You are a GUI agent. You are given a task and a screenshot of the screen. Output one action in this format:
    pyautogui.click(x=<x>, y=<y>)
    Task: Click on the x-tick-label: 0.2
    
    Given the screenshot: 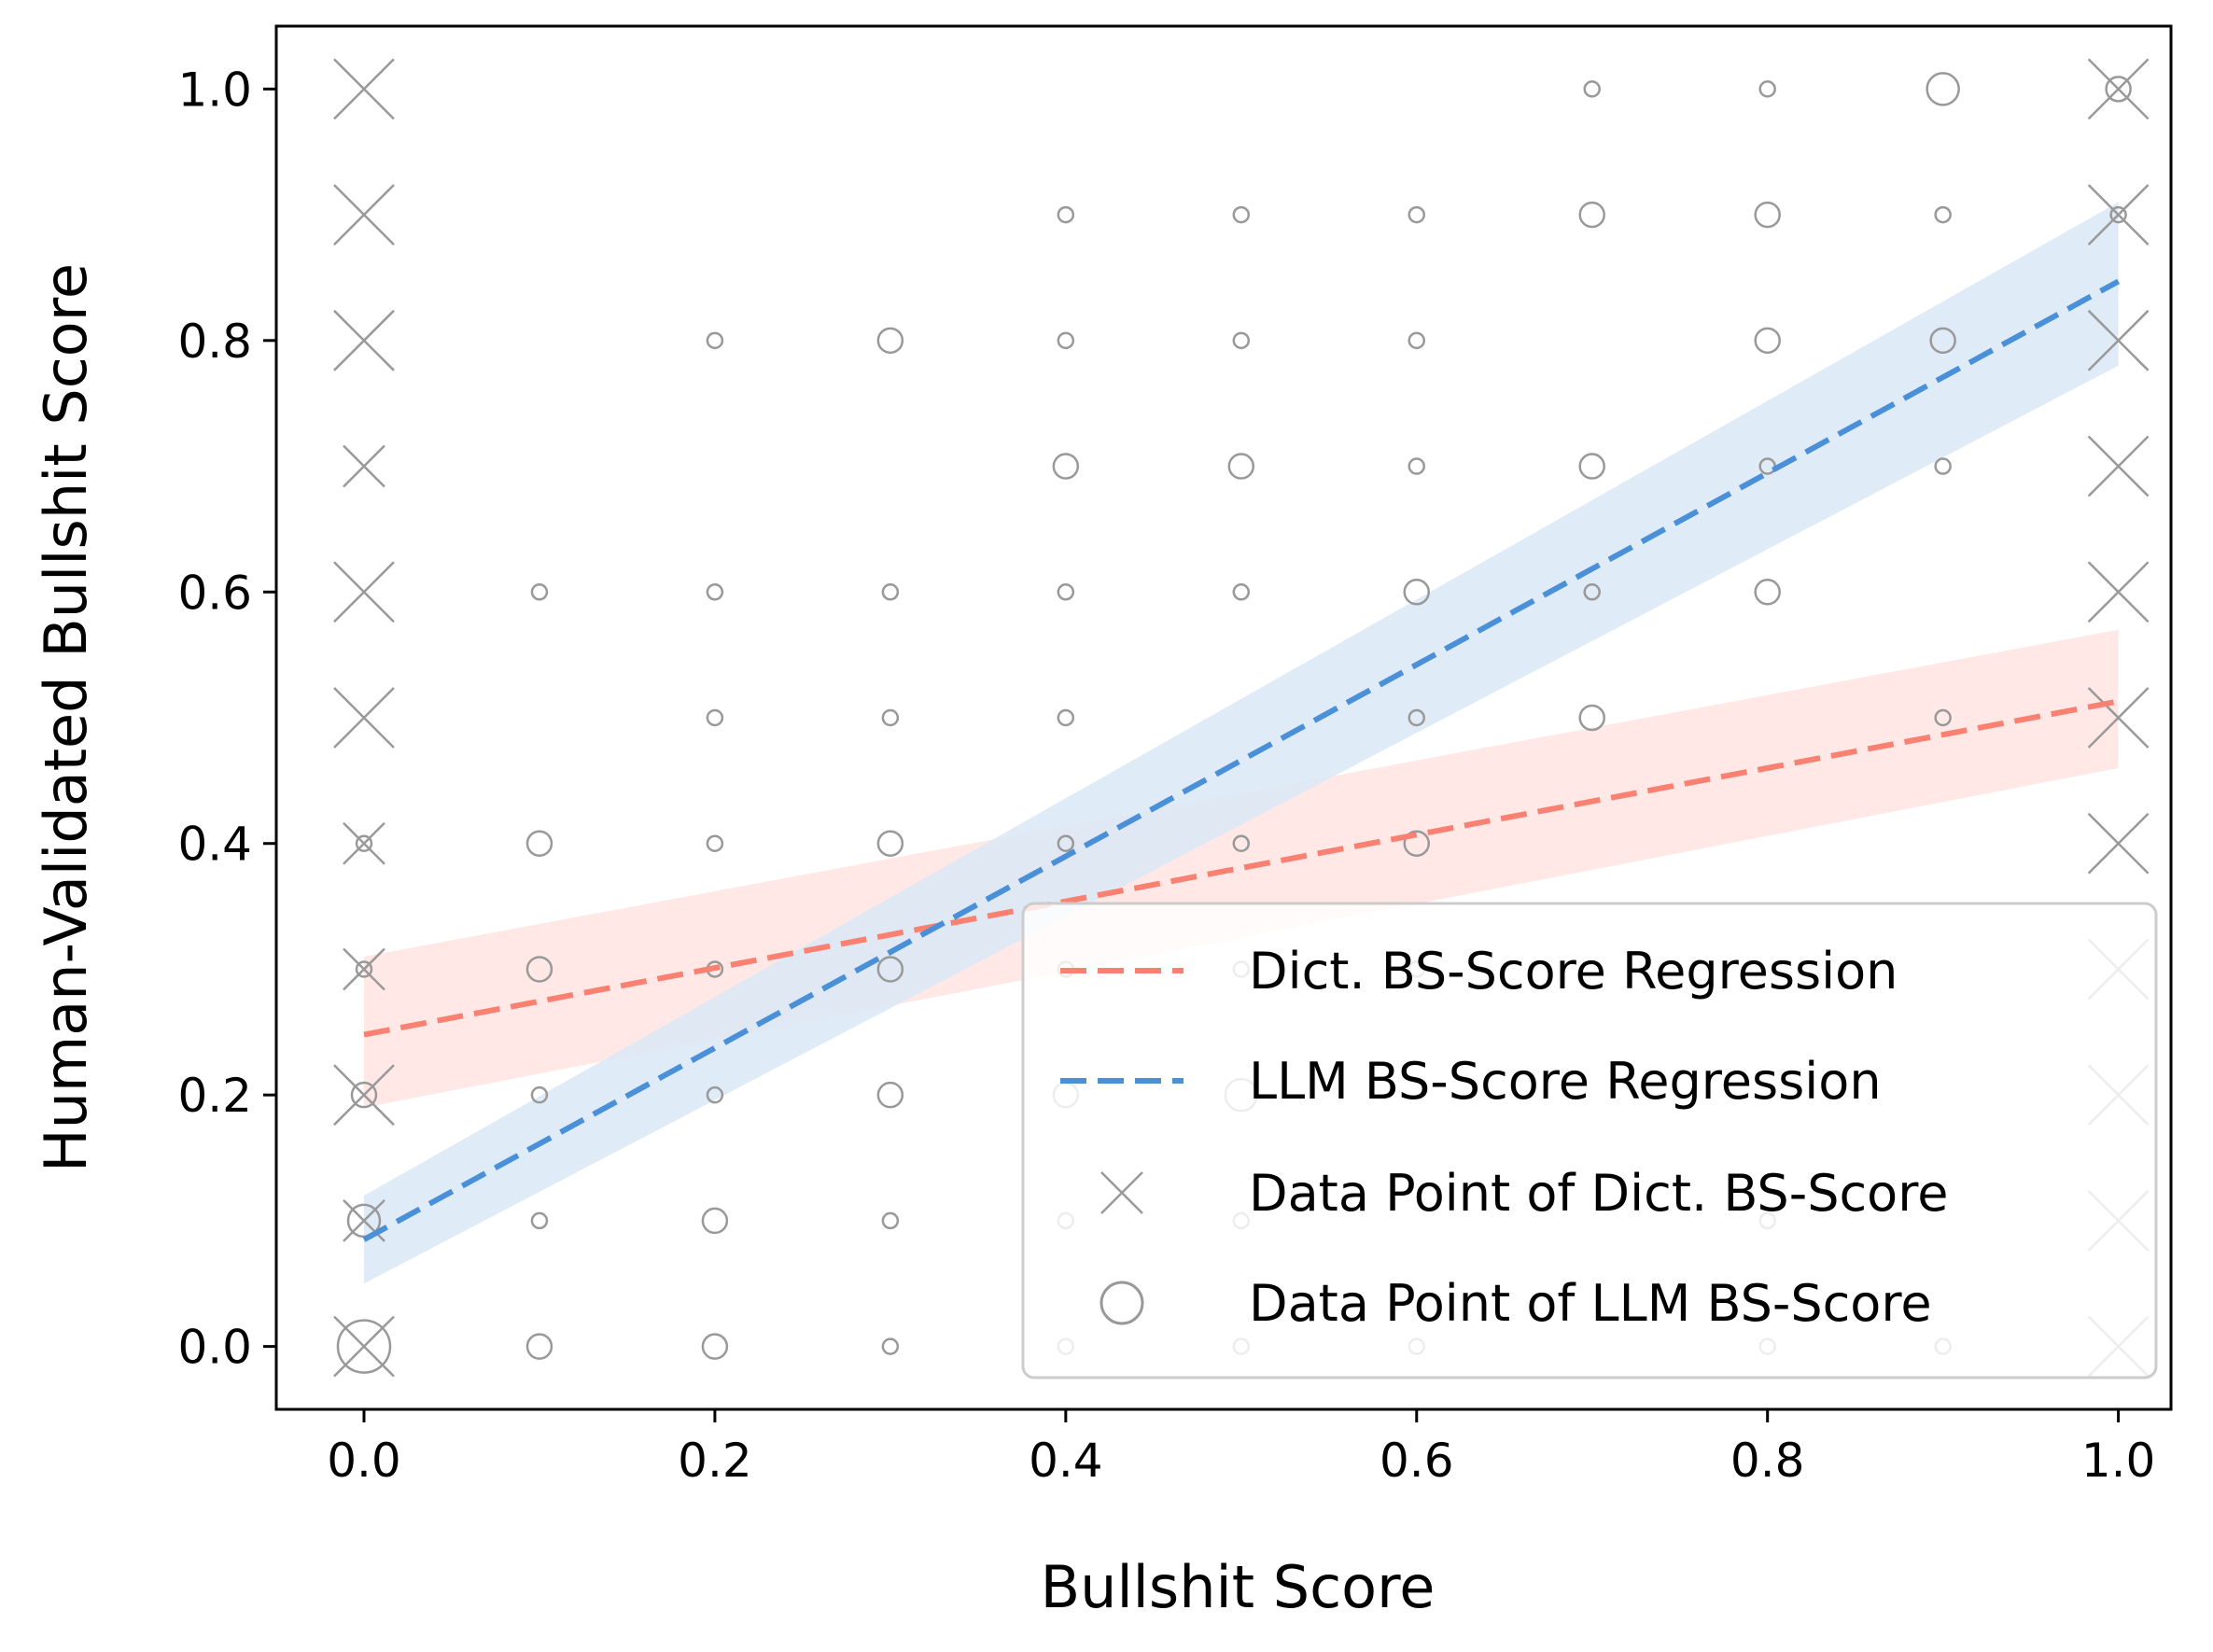 What is the action you would take?
    pyautogui.click(x=715, y=1461)
    